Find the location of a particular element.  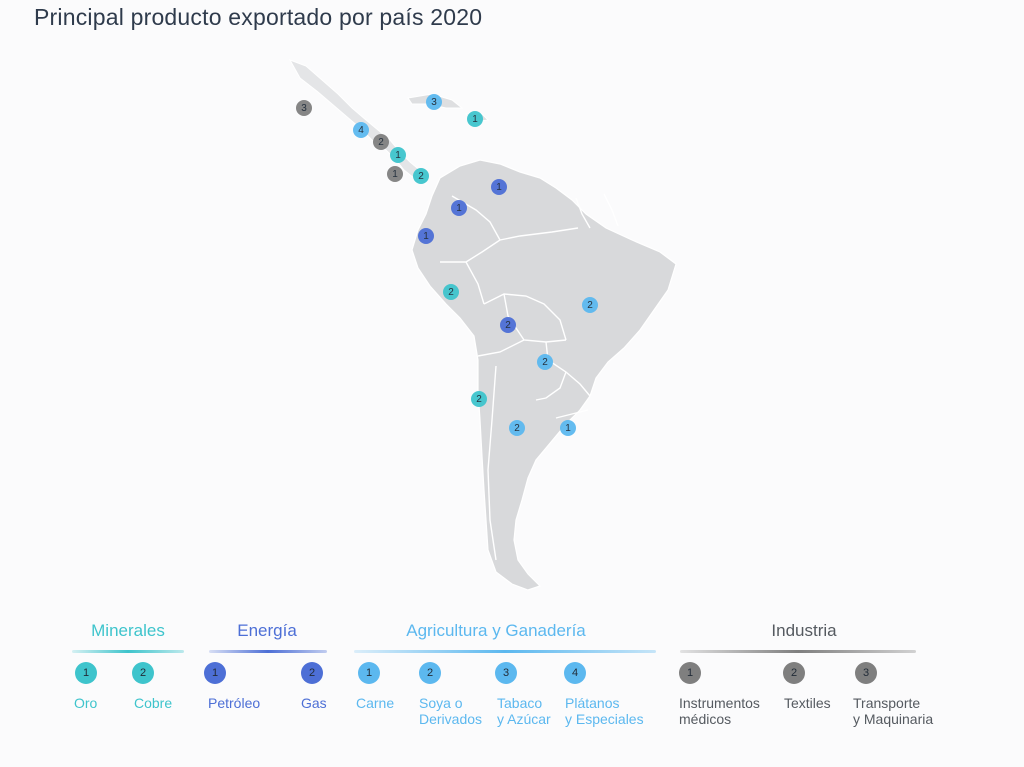

legend-label-soya: Soya o Derivados is located at coordinates (451, 711).